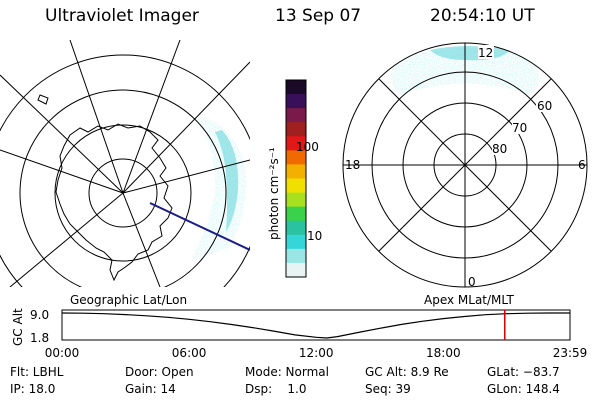 Image resolution: width=600 pixels, height=400 pixels. I want to click on altitude-axis-label: GC Alt, so click(18, 327).